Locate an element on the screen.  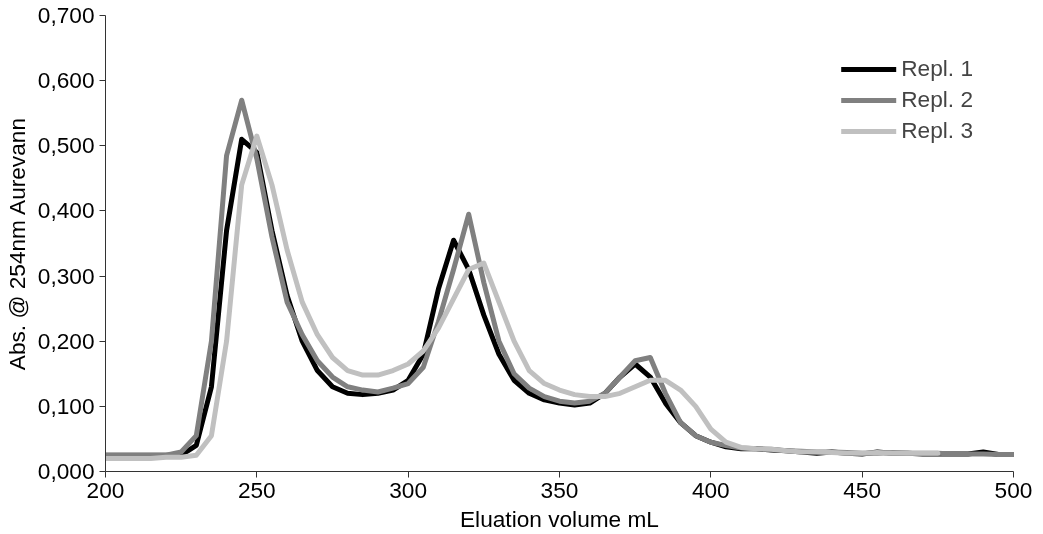
y-tick-label: 0,400 is located at coordinates (66, 210).